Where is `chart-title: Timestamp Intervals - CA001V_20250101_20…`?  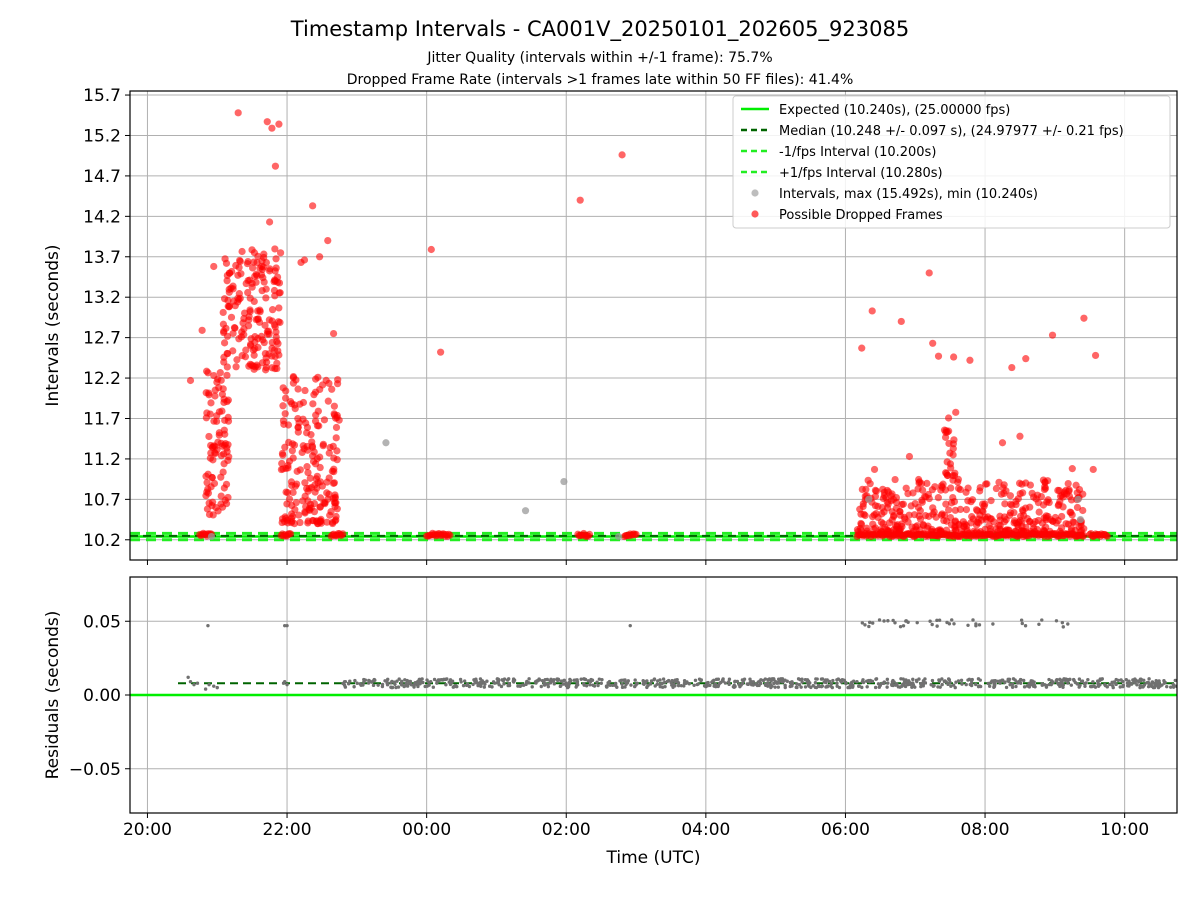
chart-title: Timestamp Intervals - CA001V_20250101_20… is located at coordinates (599, 29).